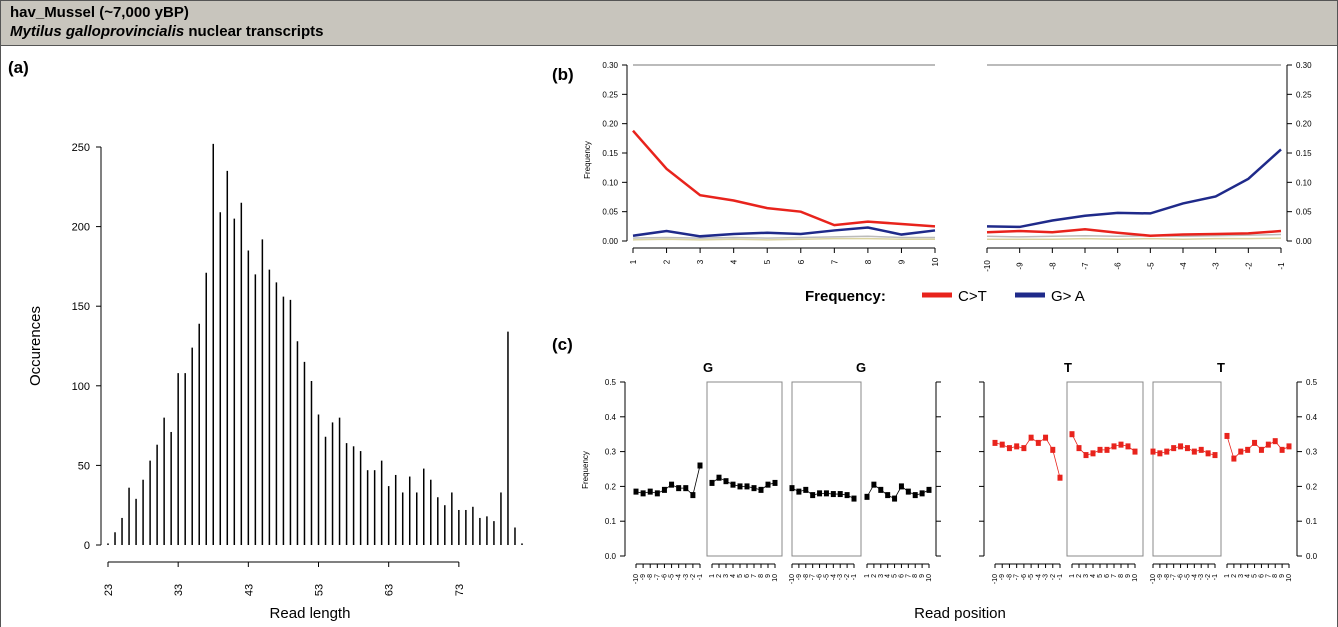 This screenshot has width=1338, height=627. What do you see at coordinates (845, 296) in the screenshot?
I see `legend-title: Frequency:` at bounding box center [845, 296].